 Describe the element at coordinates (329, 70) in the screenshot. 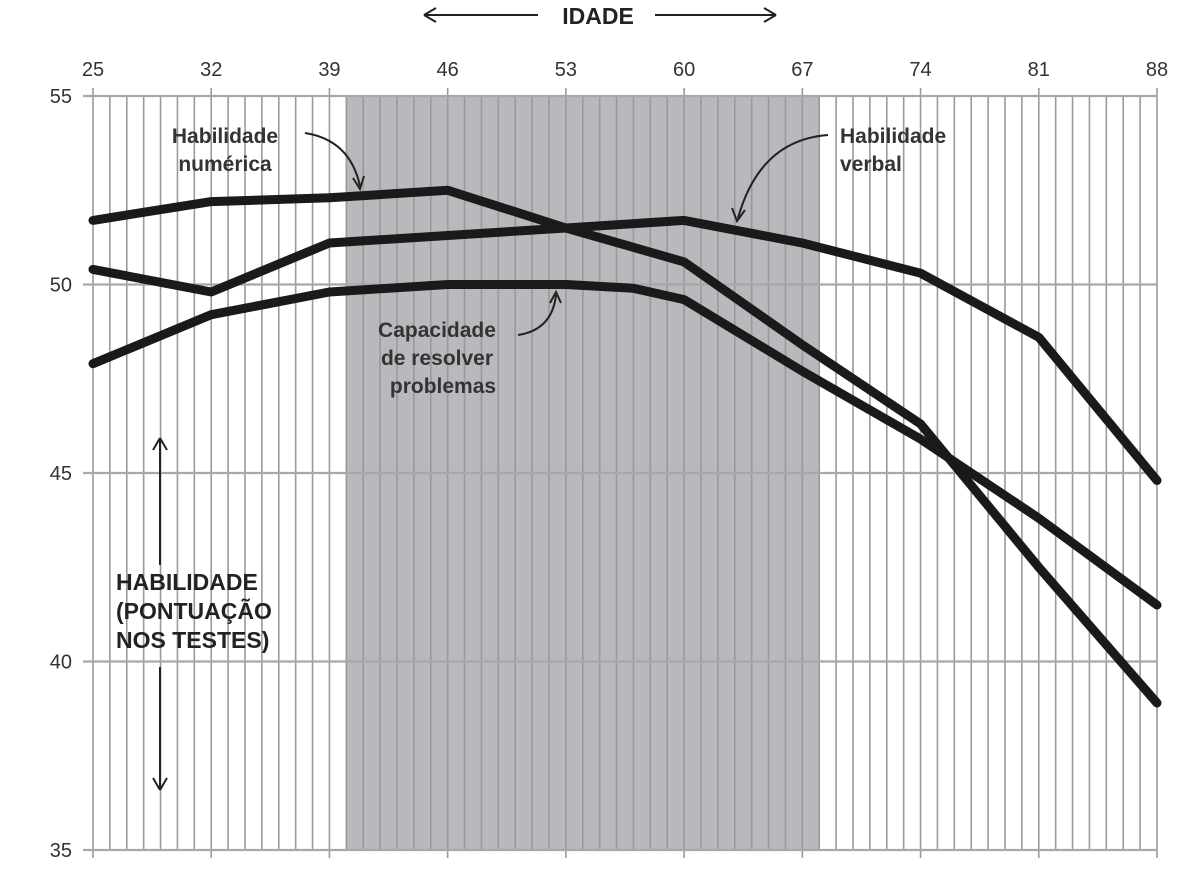

I see `x-tick-label: 39` at that location.